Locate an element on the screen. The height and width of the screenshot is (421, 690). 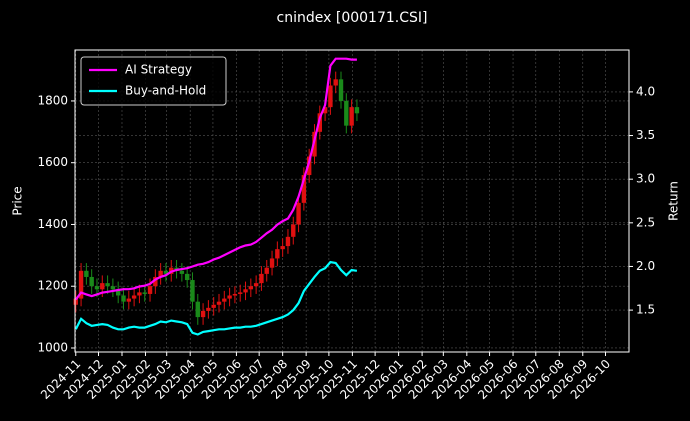
y2-tick-label: 1.5 is located at coordinates (645, 310).